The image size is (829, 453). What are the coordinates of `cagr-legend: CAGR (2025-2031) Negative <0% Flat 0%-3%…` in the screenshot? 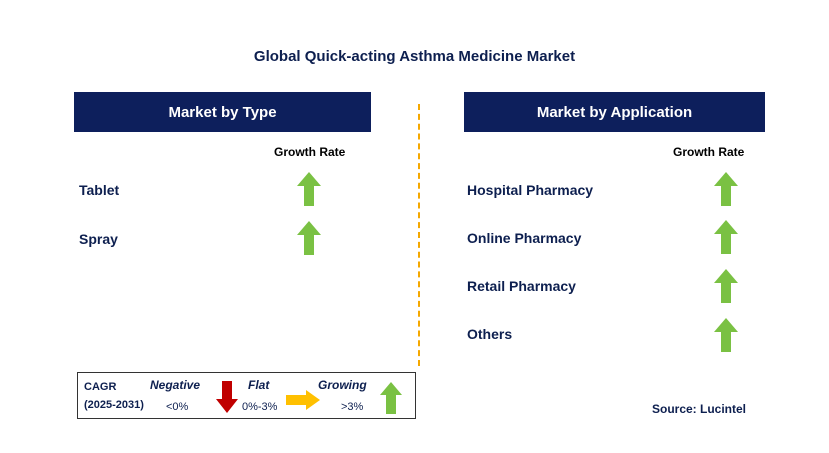 It's located at (246, 395).